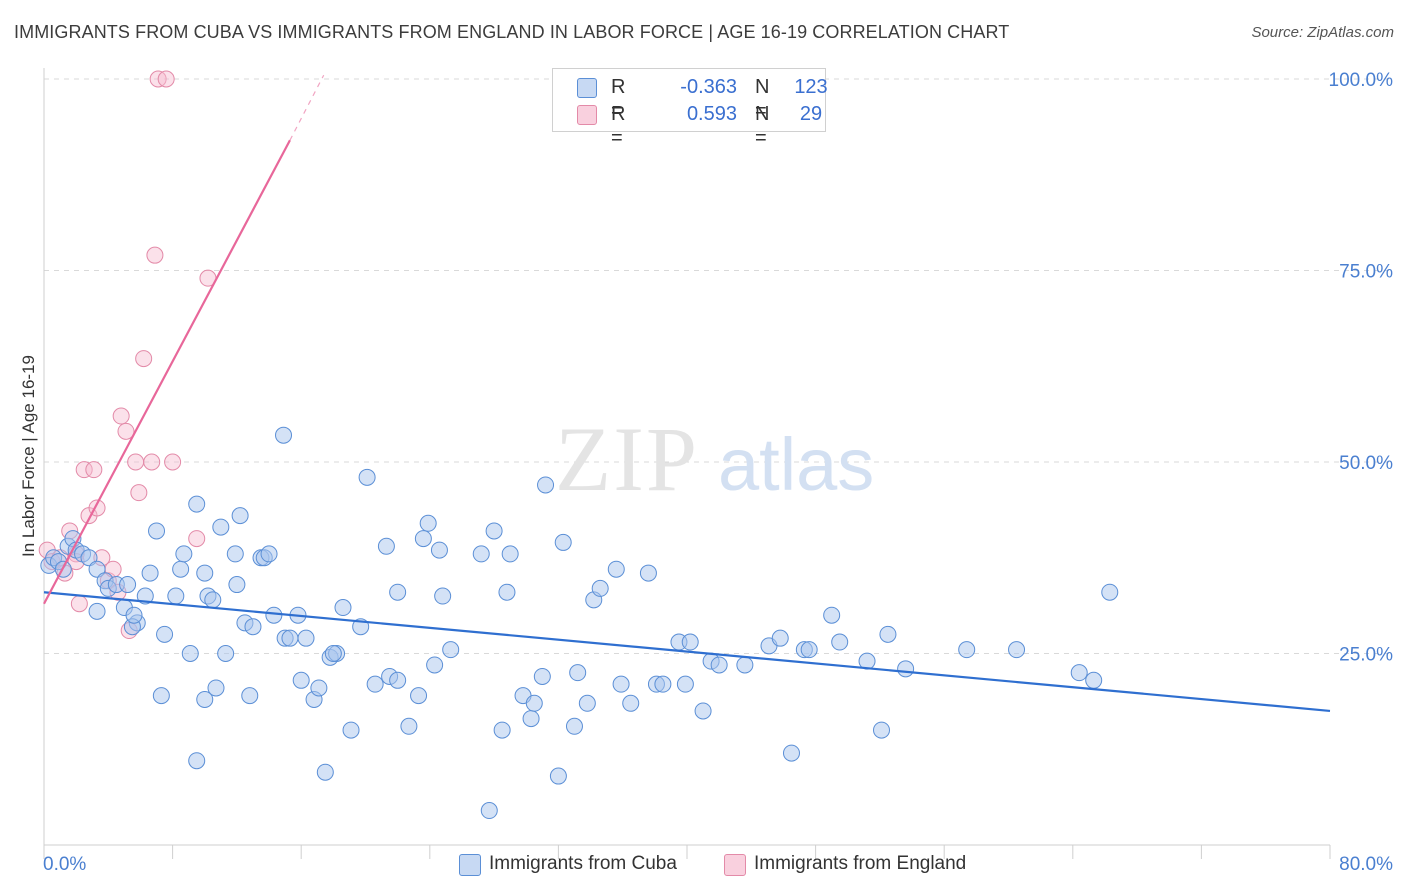 The width and height of the screenshot is (1406, 892). What do you see at coordinates (1366, 655) in the screenshot?
I see `y-tick-label-3: 25.0%` at bounding box center [1366, 655].